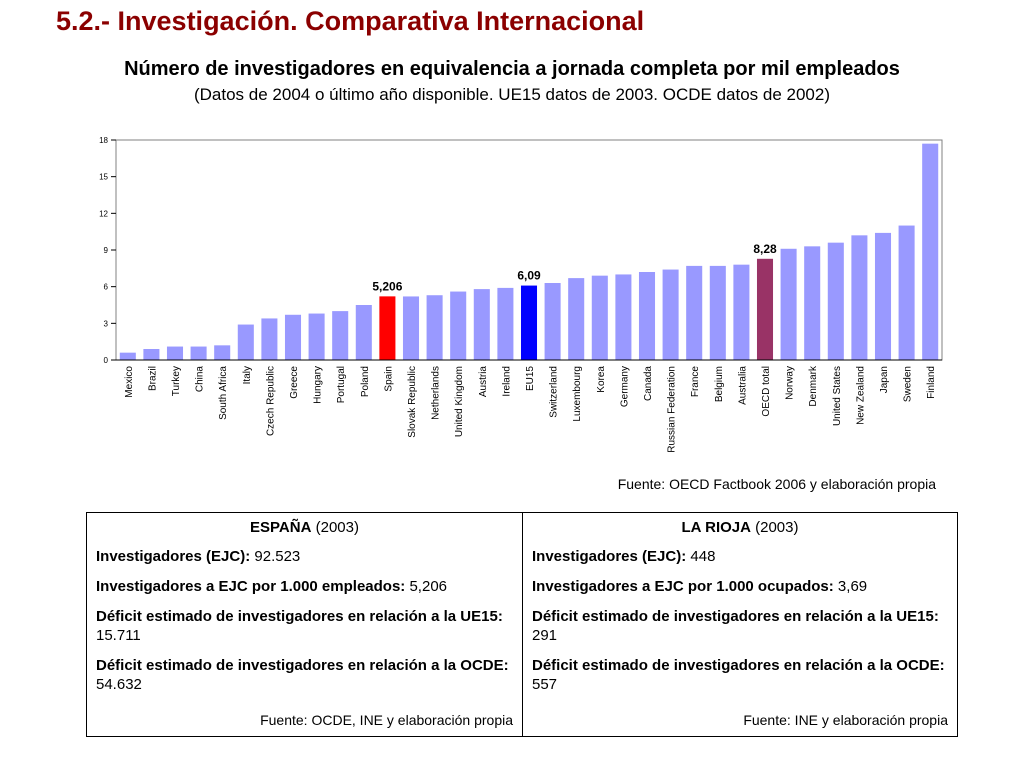 This screenshot has height=768, width=1024. I want to click on row-label: Investigadores a EJC por 1.000 ocupados:, so click(683, 586).